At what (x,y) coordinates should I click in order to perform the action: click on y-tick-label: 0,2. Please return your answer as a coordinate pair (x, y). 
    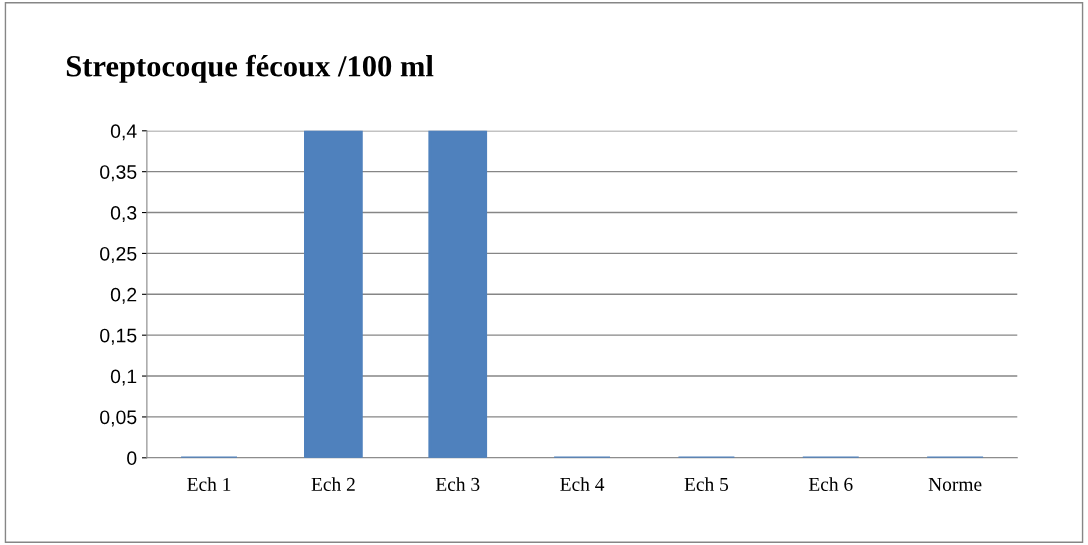
    Looking at the image, I should click on (123, 295).